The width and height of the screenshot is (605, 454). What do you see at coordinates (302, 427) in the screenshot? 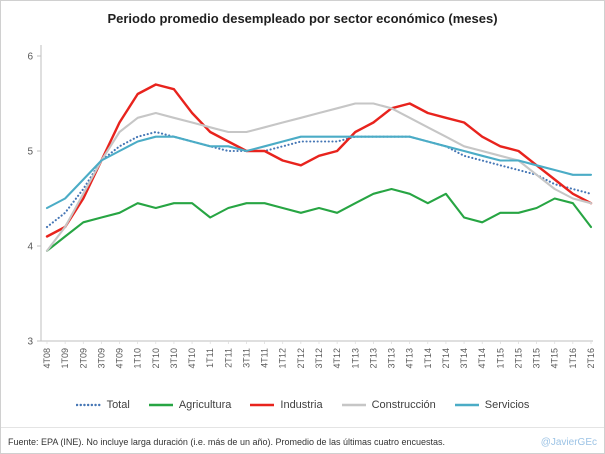
I see `footer-divider` at bounding box center [302, 427].